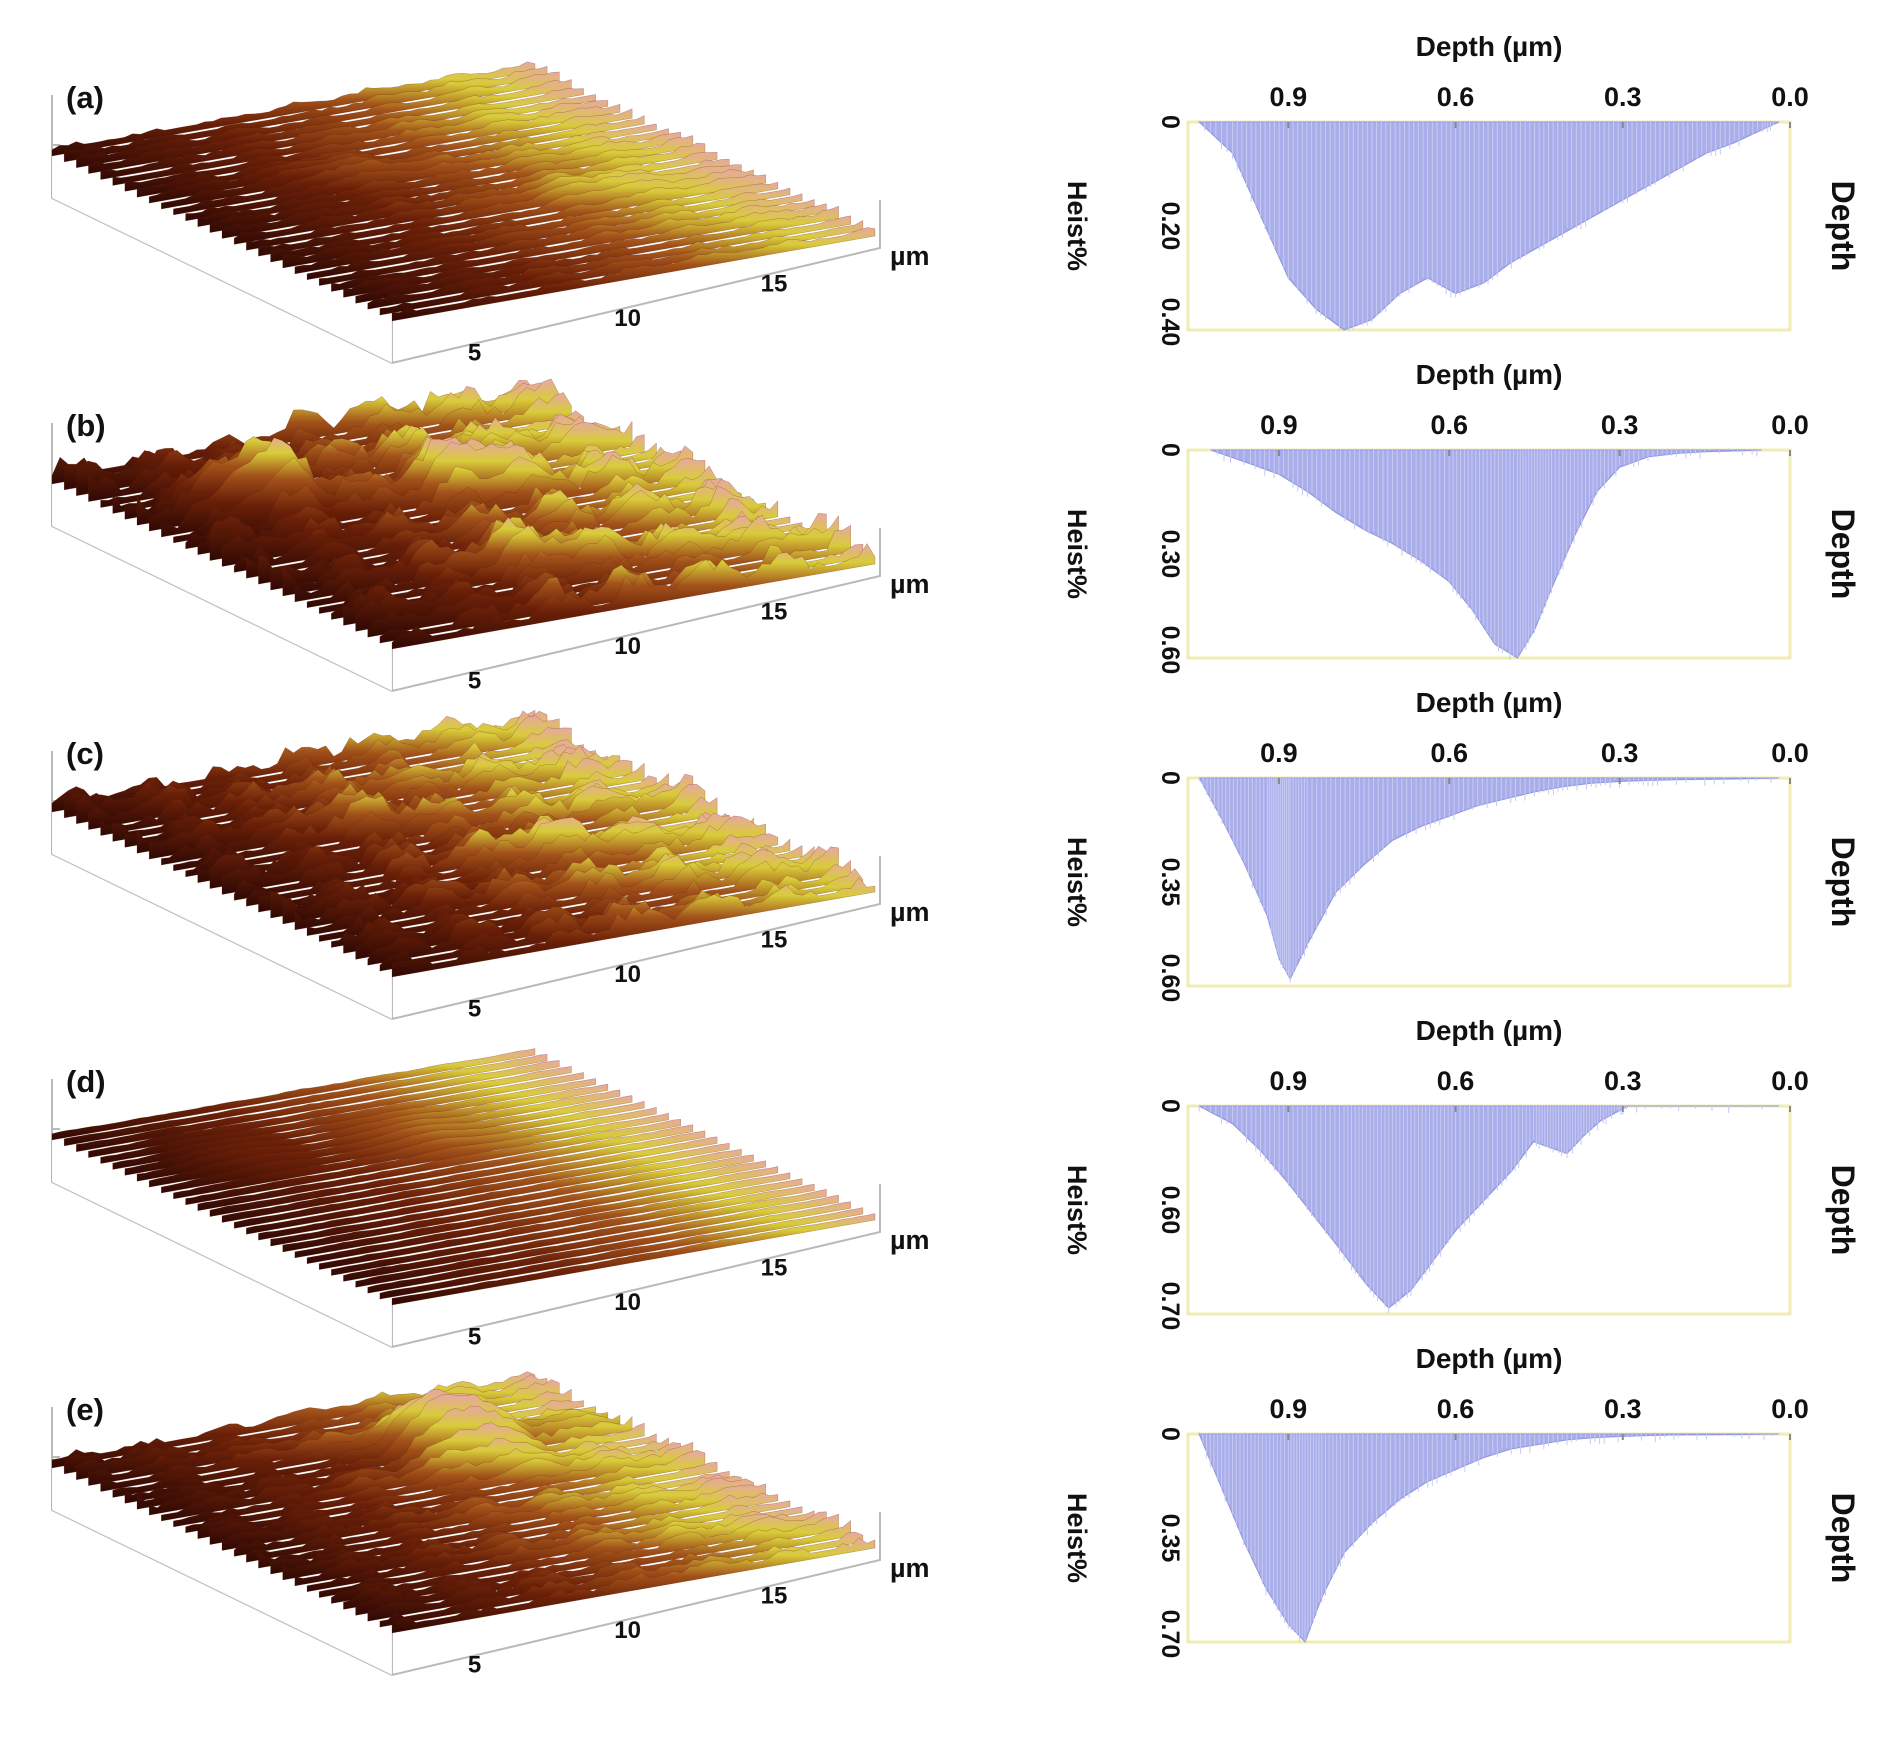  I want to click on histogram-y-tick: 0.60, so click(1170, 650).